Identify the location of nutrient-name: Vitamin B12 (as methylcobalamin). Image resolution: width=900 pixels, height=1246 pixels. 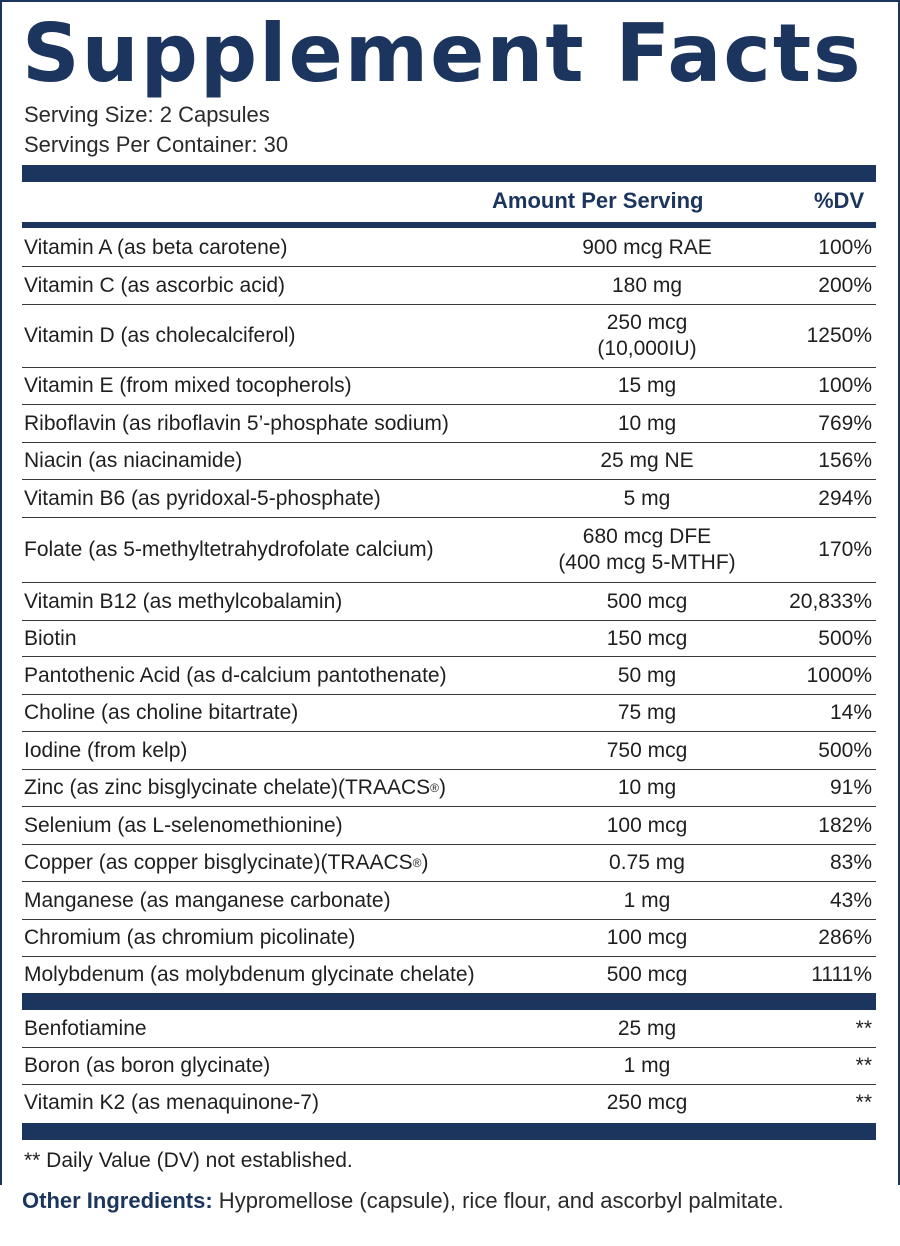
(183, 601).